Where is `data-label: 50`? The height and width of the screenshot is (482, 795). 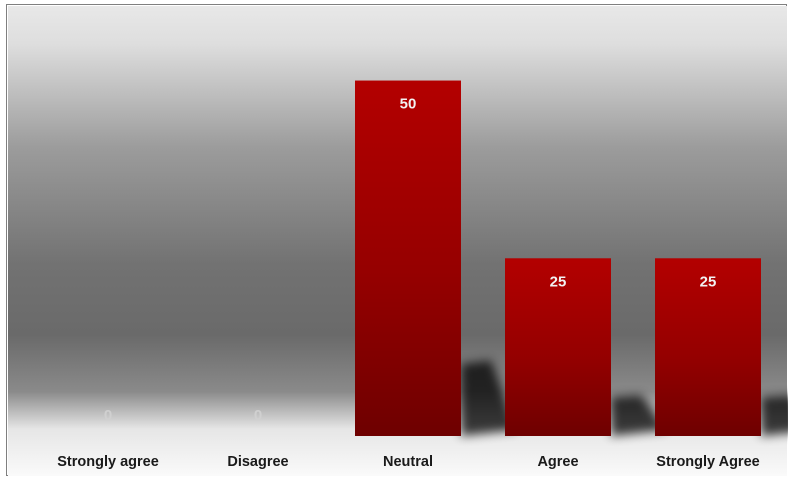 data-label: 50 is located at coordinates (408, 104).